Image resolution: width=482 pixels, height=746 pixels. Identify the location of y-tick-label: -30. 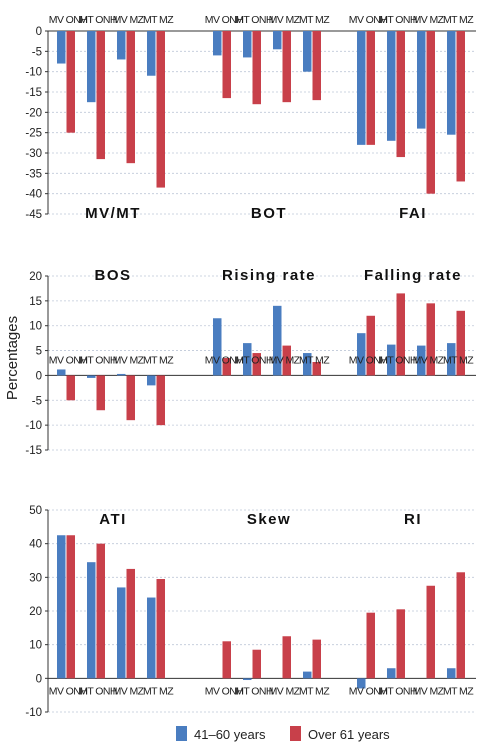
(33, 154).